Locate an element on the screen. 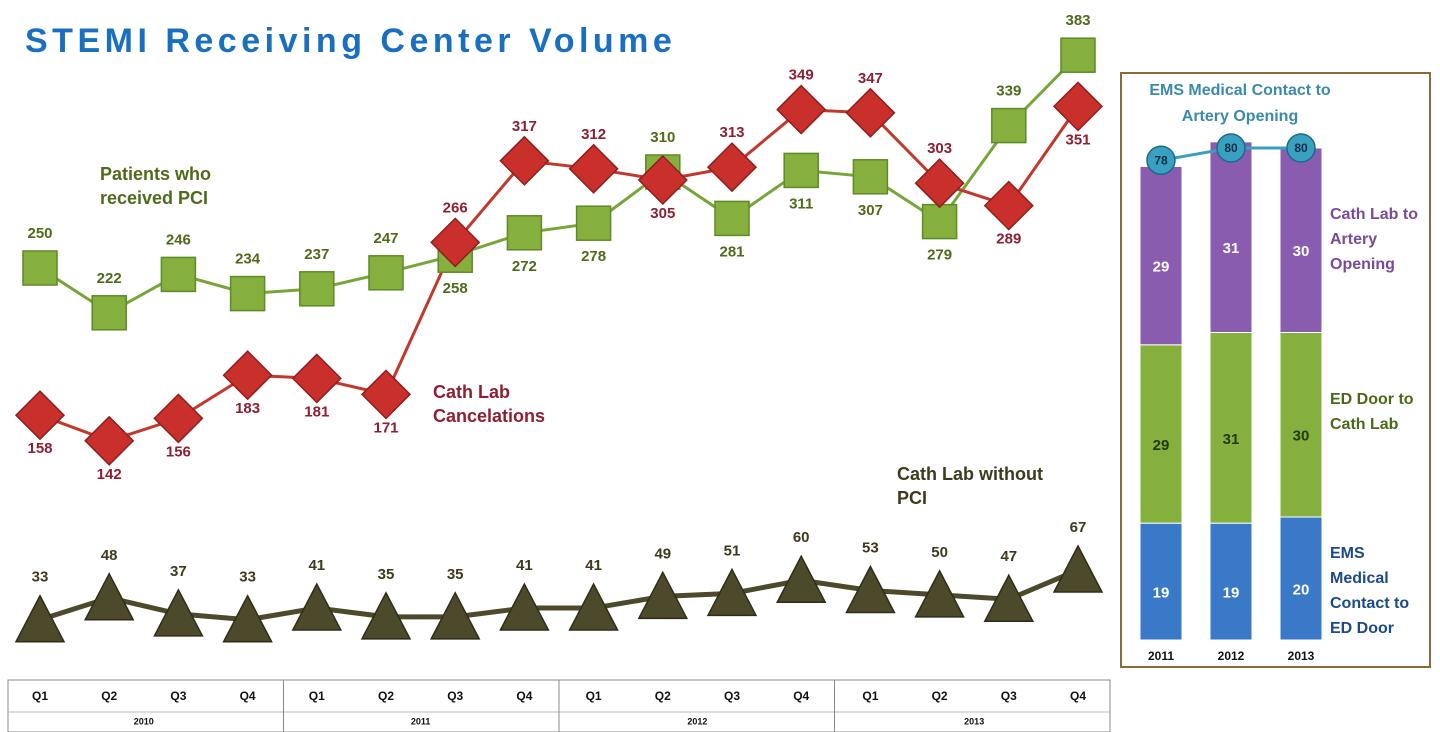  data-label: 266 is located at coordinates (455, 207).